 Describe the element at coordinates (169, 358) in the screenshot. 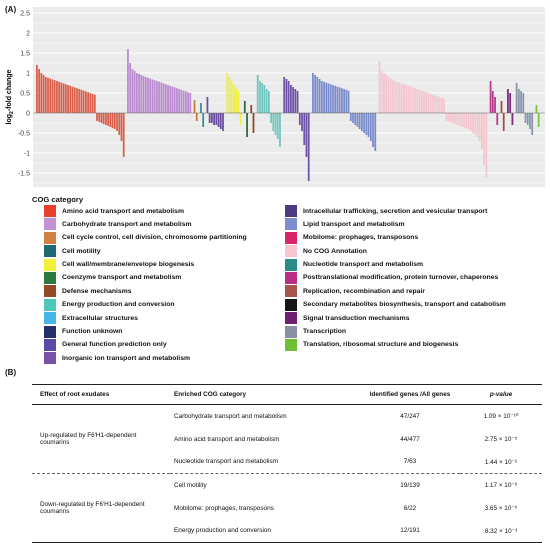

I see `legend-item: Inorganic ion transport and metabolism` at that location.